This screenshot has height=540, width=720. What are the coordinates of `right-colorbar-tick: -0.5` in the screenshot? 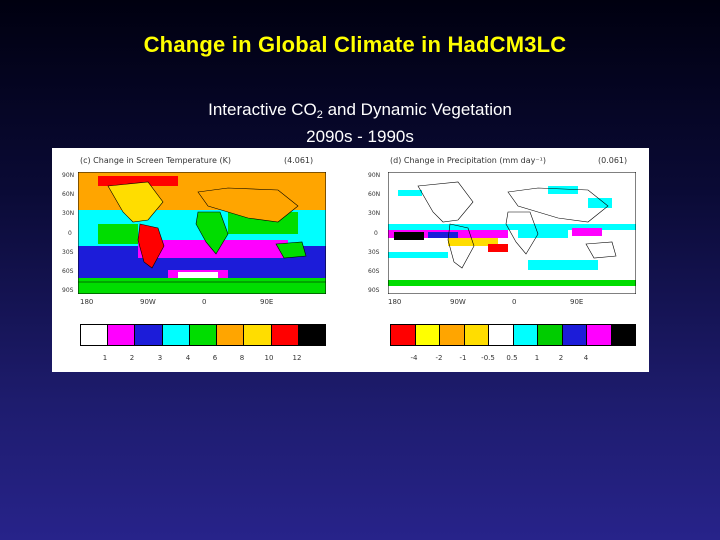 It's located at (488, 358).